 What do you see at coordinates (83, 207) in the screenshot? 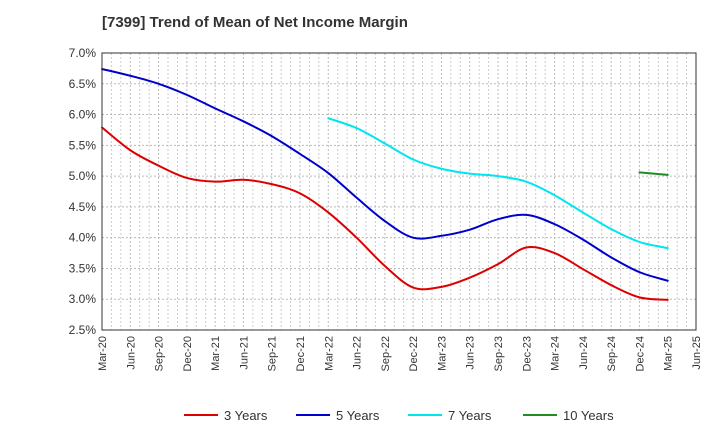
I see `y-tick-label: 4.5%` at bounding box center [83, 207].